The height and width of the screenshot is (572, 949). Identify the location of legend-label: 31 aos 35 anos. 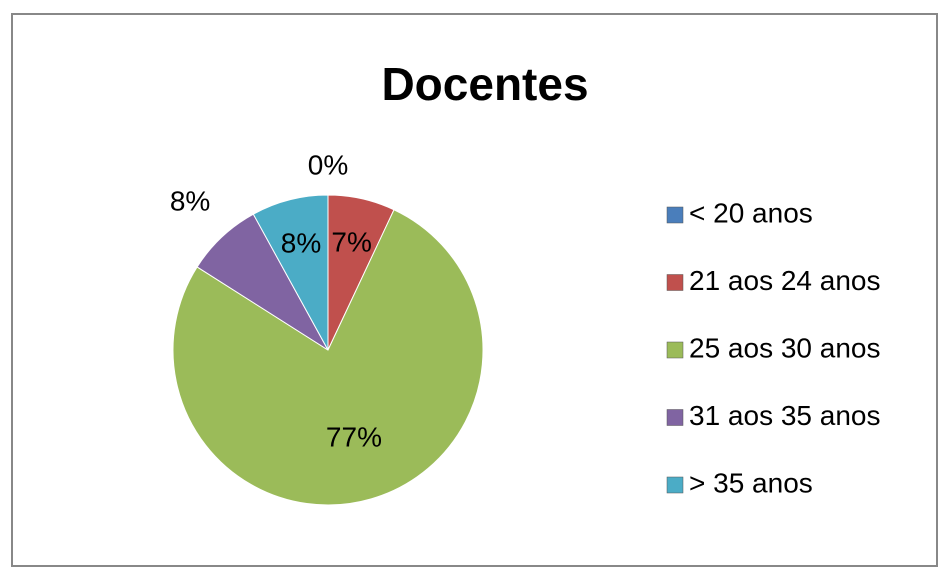
(785, 415).